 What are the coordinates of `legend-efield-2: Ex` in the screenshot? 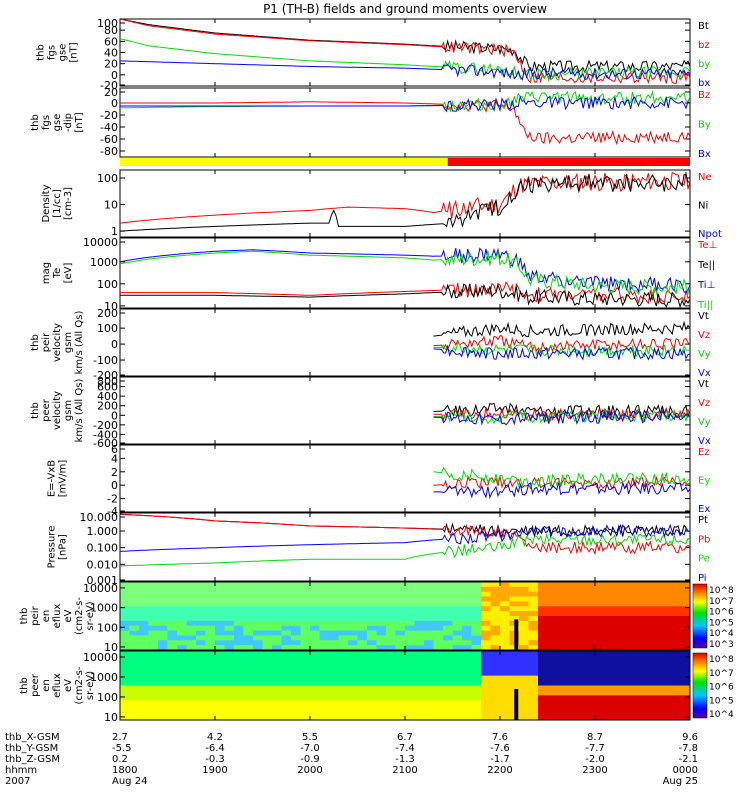 It's located at (704, 509).